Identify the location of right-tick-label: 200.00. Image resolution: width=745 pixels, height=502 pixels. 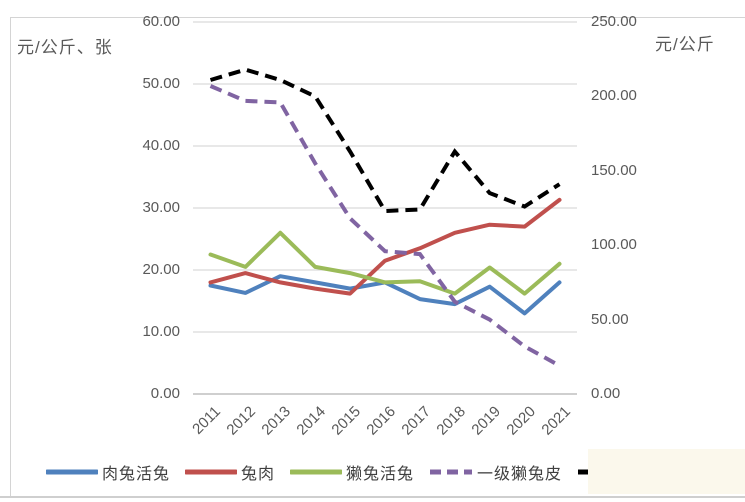
(614, 96).